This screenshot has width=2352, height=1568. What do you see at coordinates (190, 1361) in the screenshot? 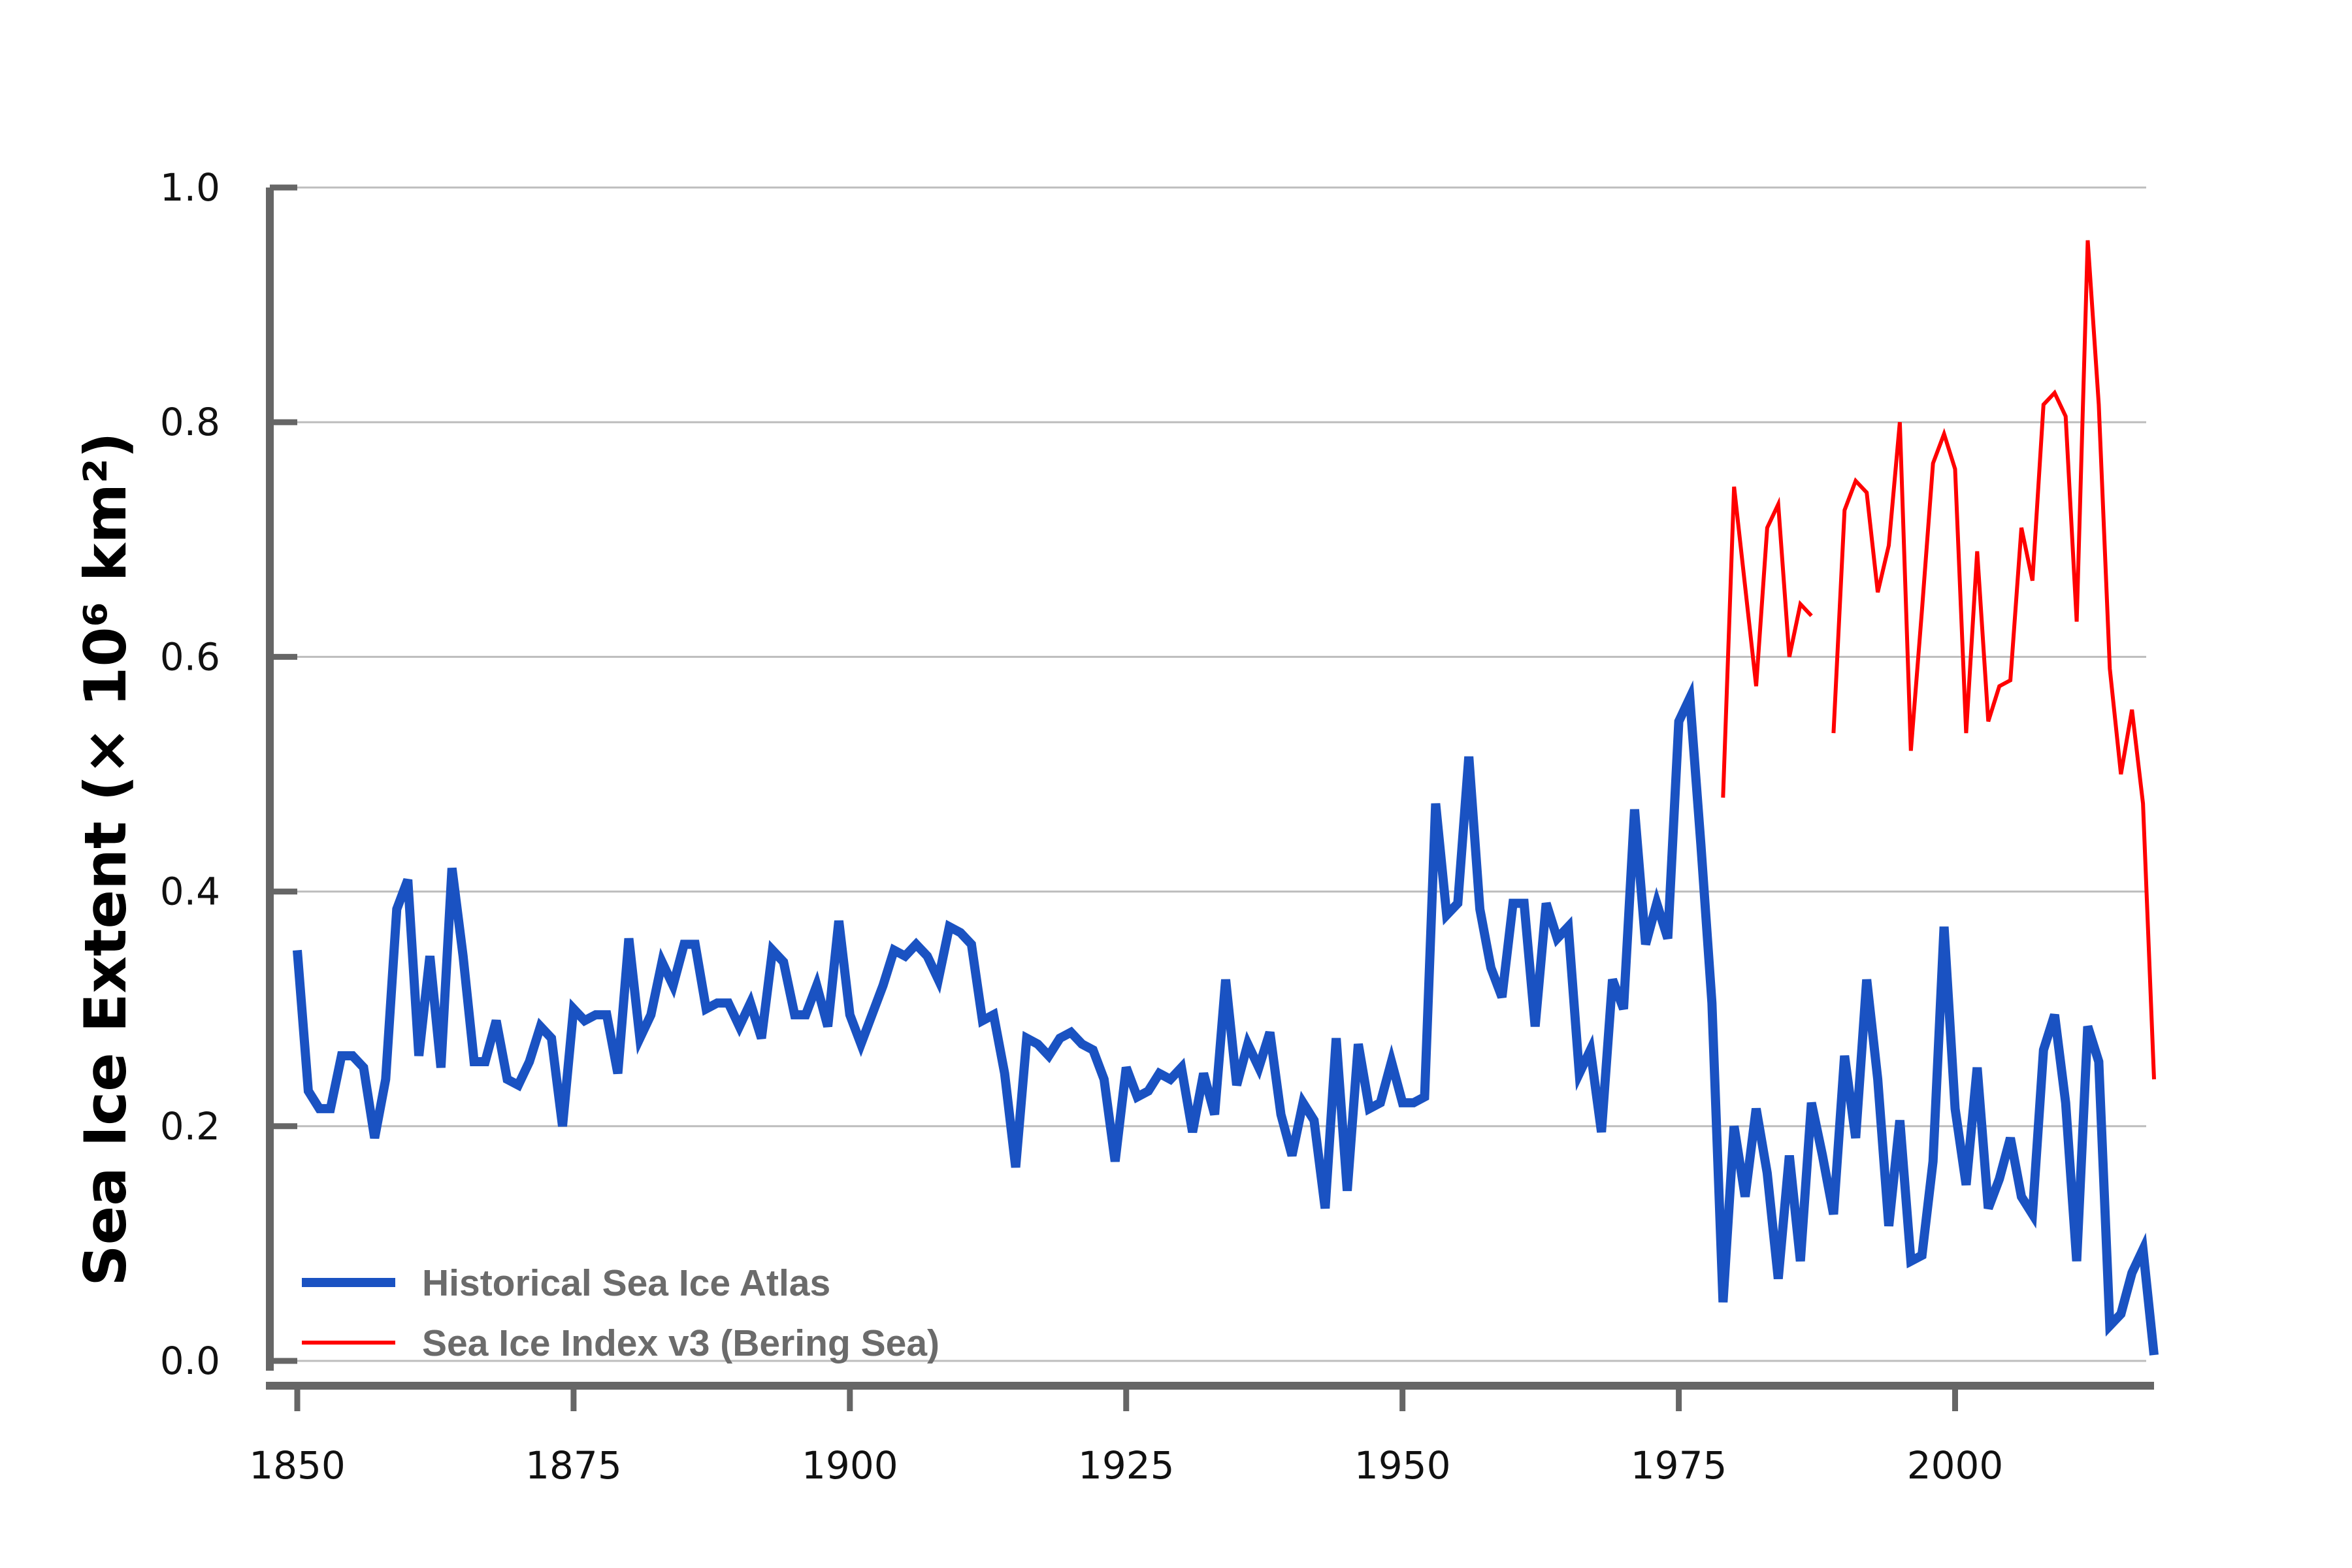
I see `y-tick-label-0.0: 0.0` at bounding box center [190, 1361].